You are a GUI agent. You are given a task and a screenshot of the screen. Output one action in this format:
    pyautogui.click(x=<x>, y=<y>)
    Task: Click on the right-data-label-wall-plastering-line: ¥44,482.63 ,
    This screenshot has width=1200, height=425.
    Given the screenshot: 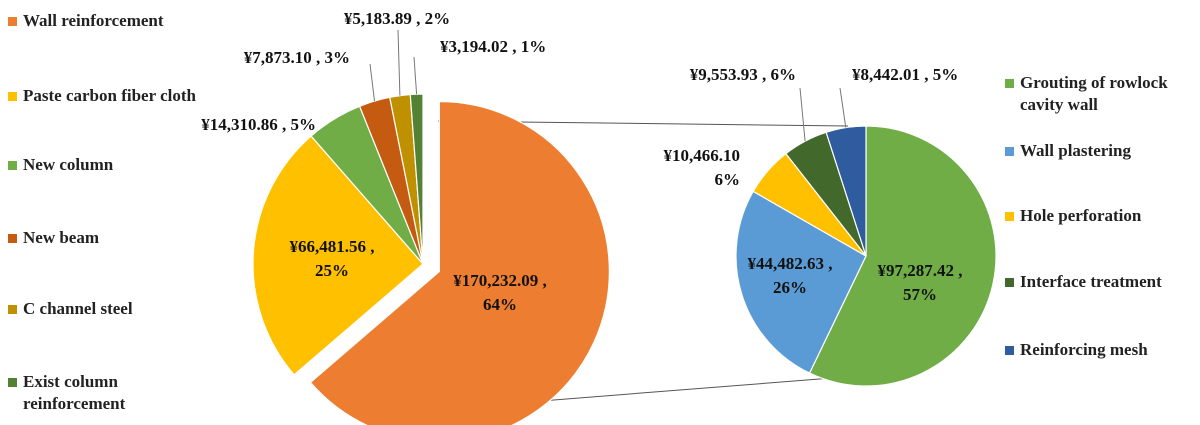 What is the action you would take?
    pyautogui.click(x=790, y=263)
    